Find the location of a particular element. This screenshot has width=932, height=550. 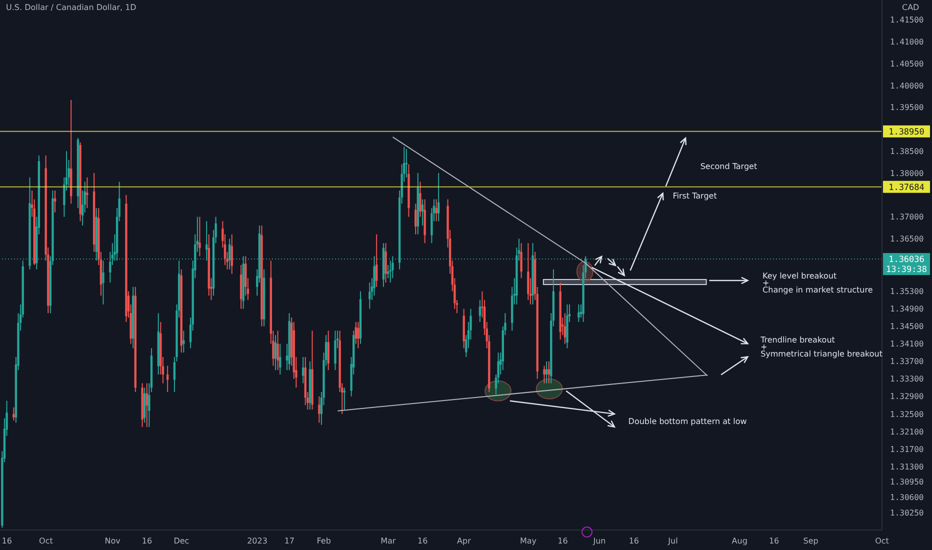

x-tick-label: May is located at coordinates (528, 541).